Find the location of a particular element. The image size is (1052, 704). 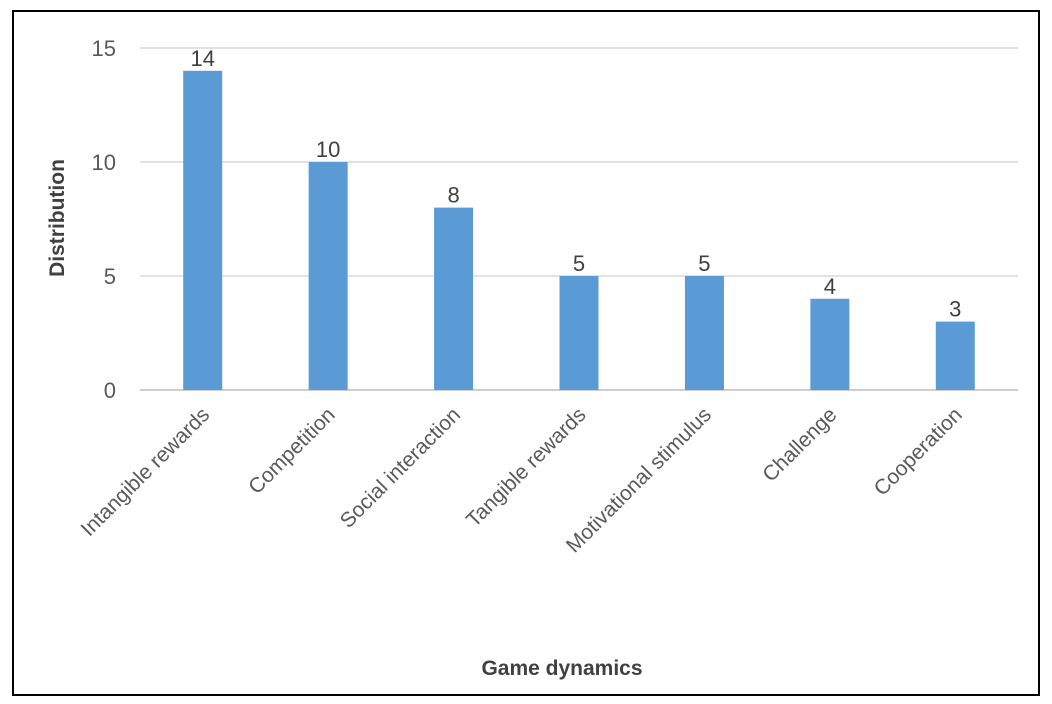

x-category-label: Cooperation is located at coordinates (918, 451).